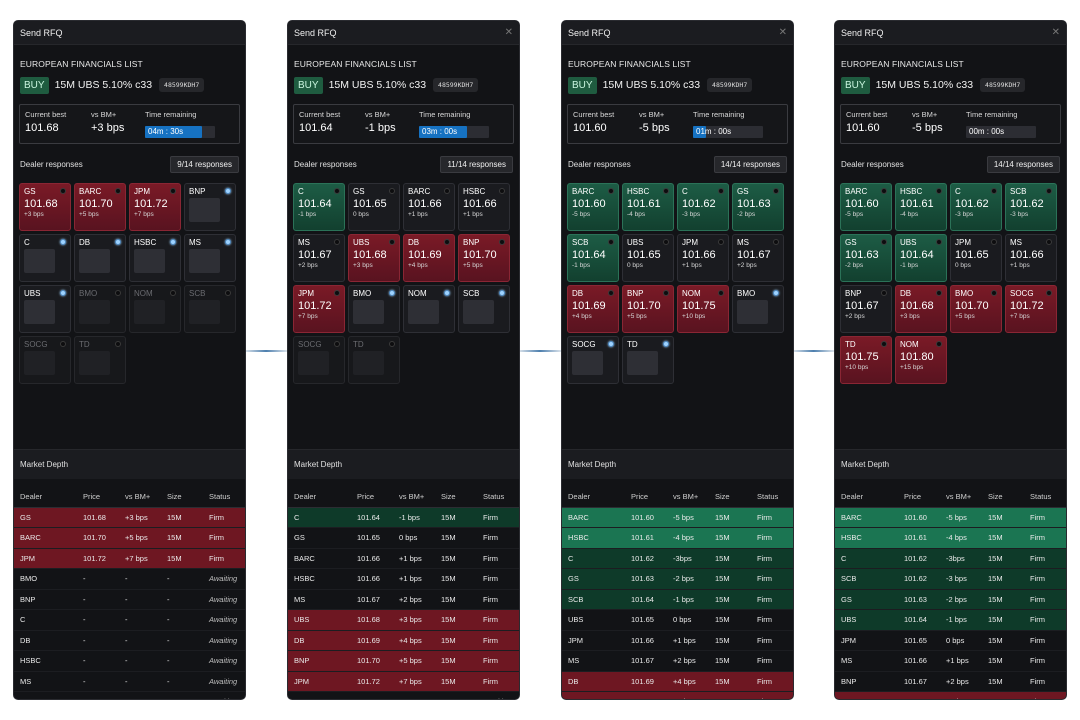  What do you see at coordinates (950, 682) in the screenshot?
I see `table-row: BNP 101.67 +2 bps 15M Firm` at bounding box center [950, 682].